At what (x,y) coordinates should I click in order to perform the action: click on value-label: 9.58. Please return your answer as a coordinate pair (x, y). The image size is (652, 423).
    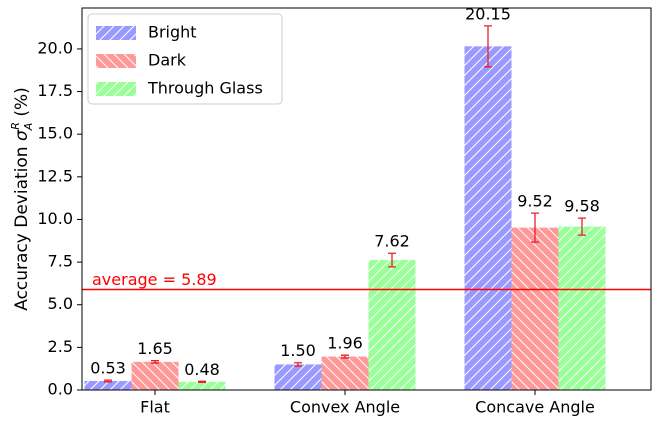
    Looking at the image, I should click on (582, 206).